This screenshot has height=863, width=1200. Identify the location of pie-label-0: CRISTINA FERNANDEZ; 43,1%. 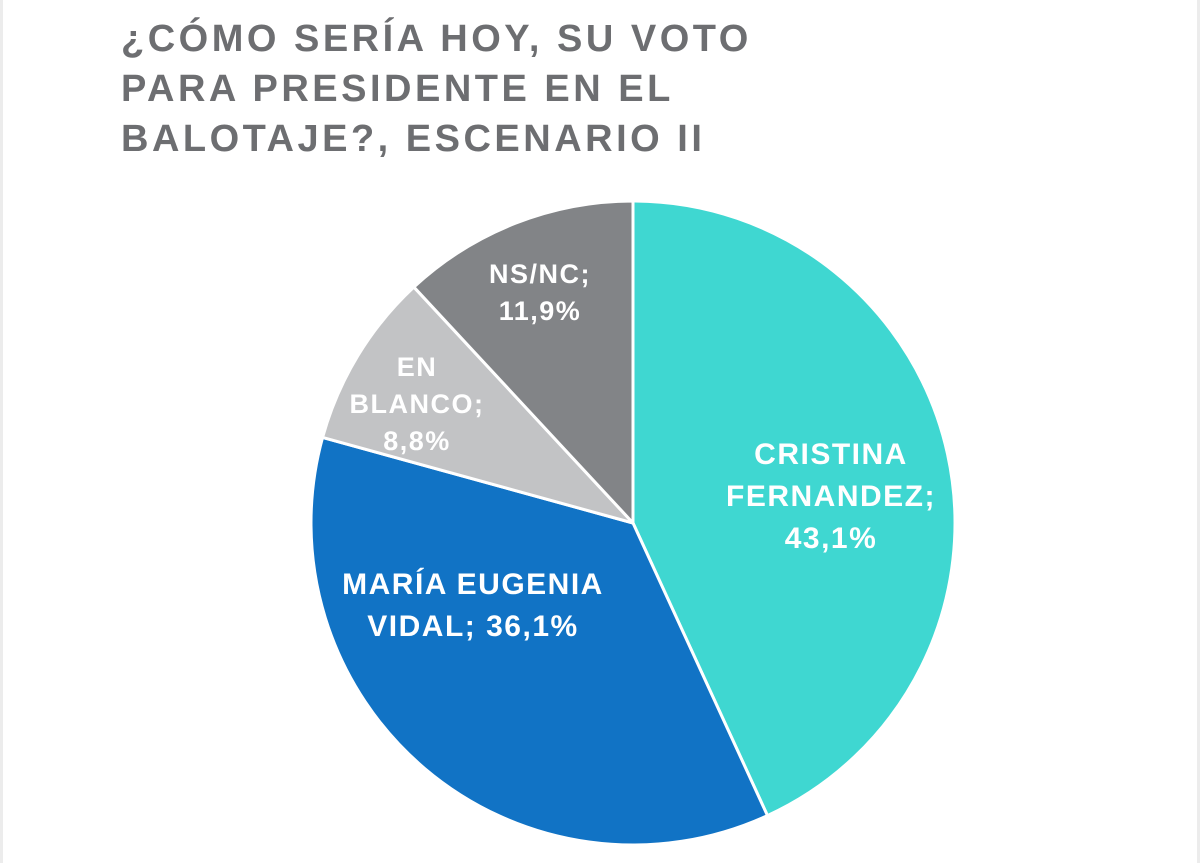
(831, 496).